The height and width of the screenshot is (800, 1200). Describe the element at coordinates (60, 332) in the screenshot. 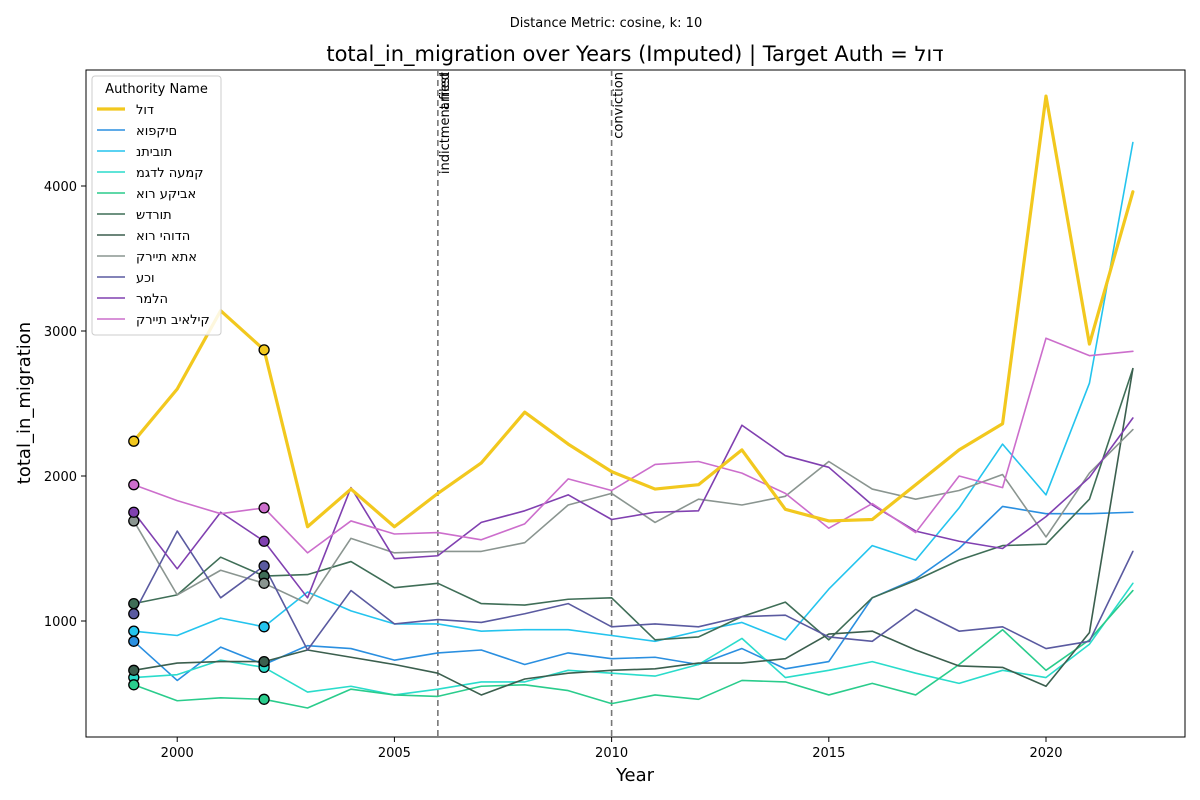

I see `y-tick-label-3000: 3000` at that location.